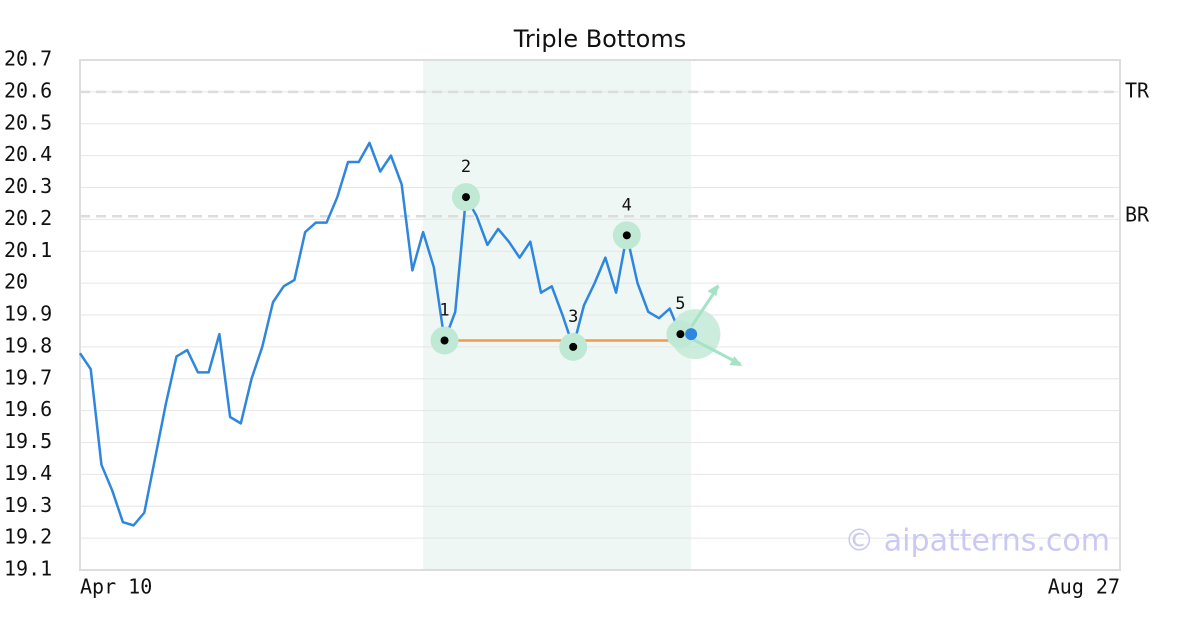 This screenshot has height=630, width=1200. Describe the element at coordinates (28, 345) in the screenshot. I see `y-tick-label: 19.8` at that location.